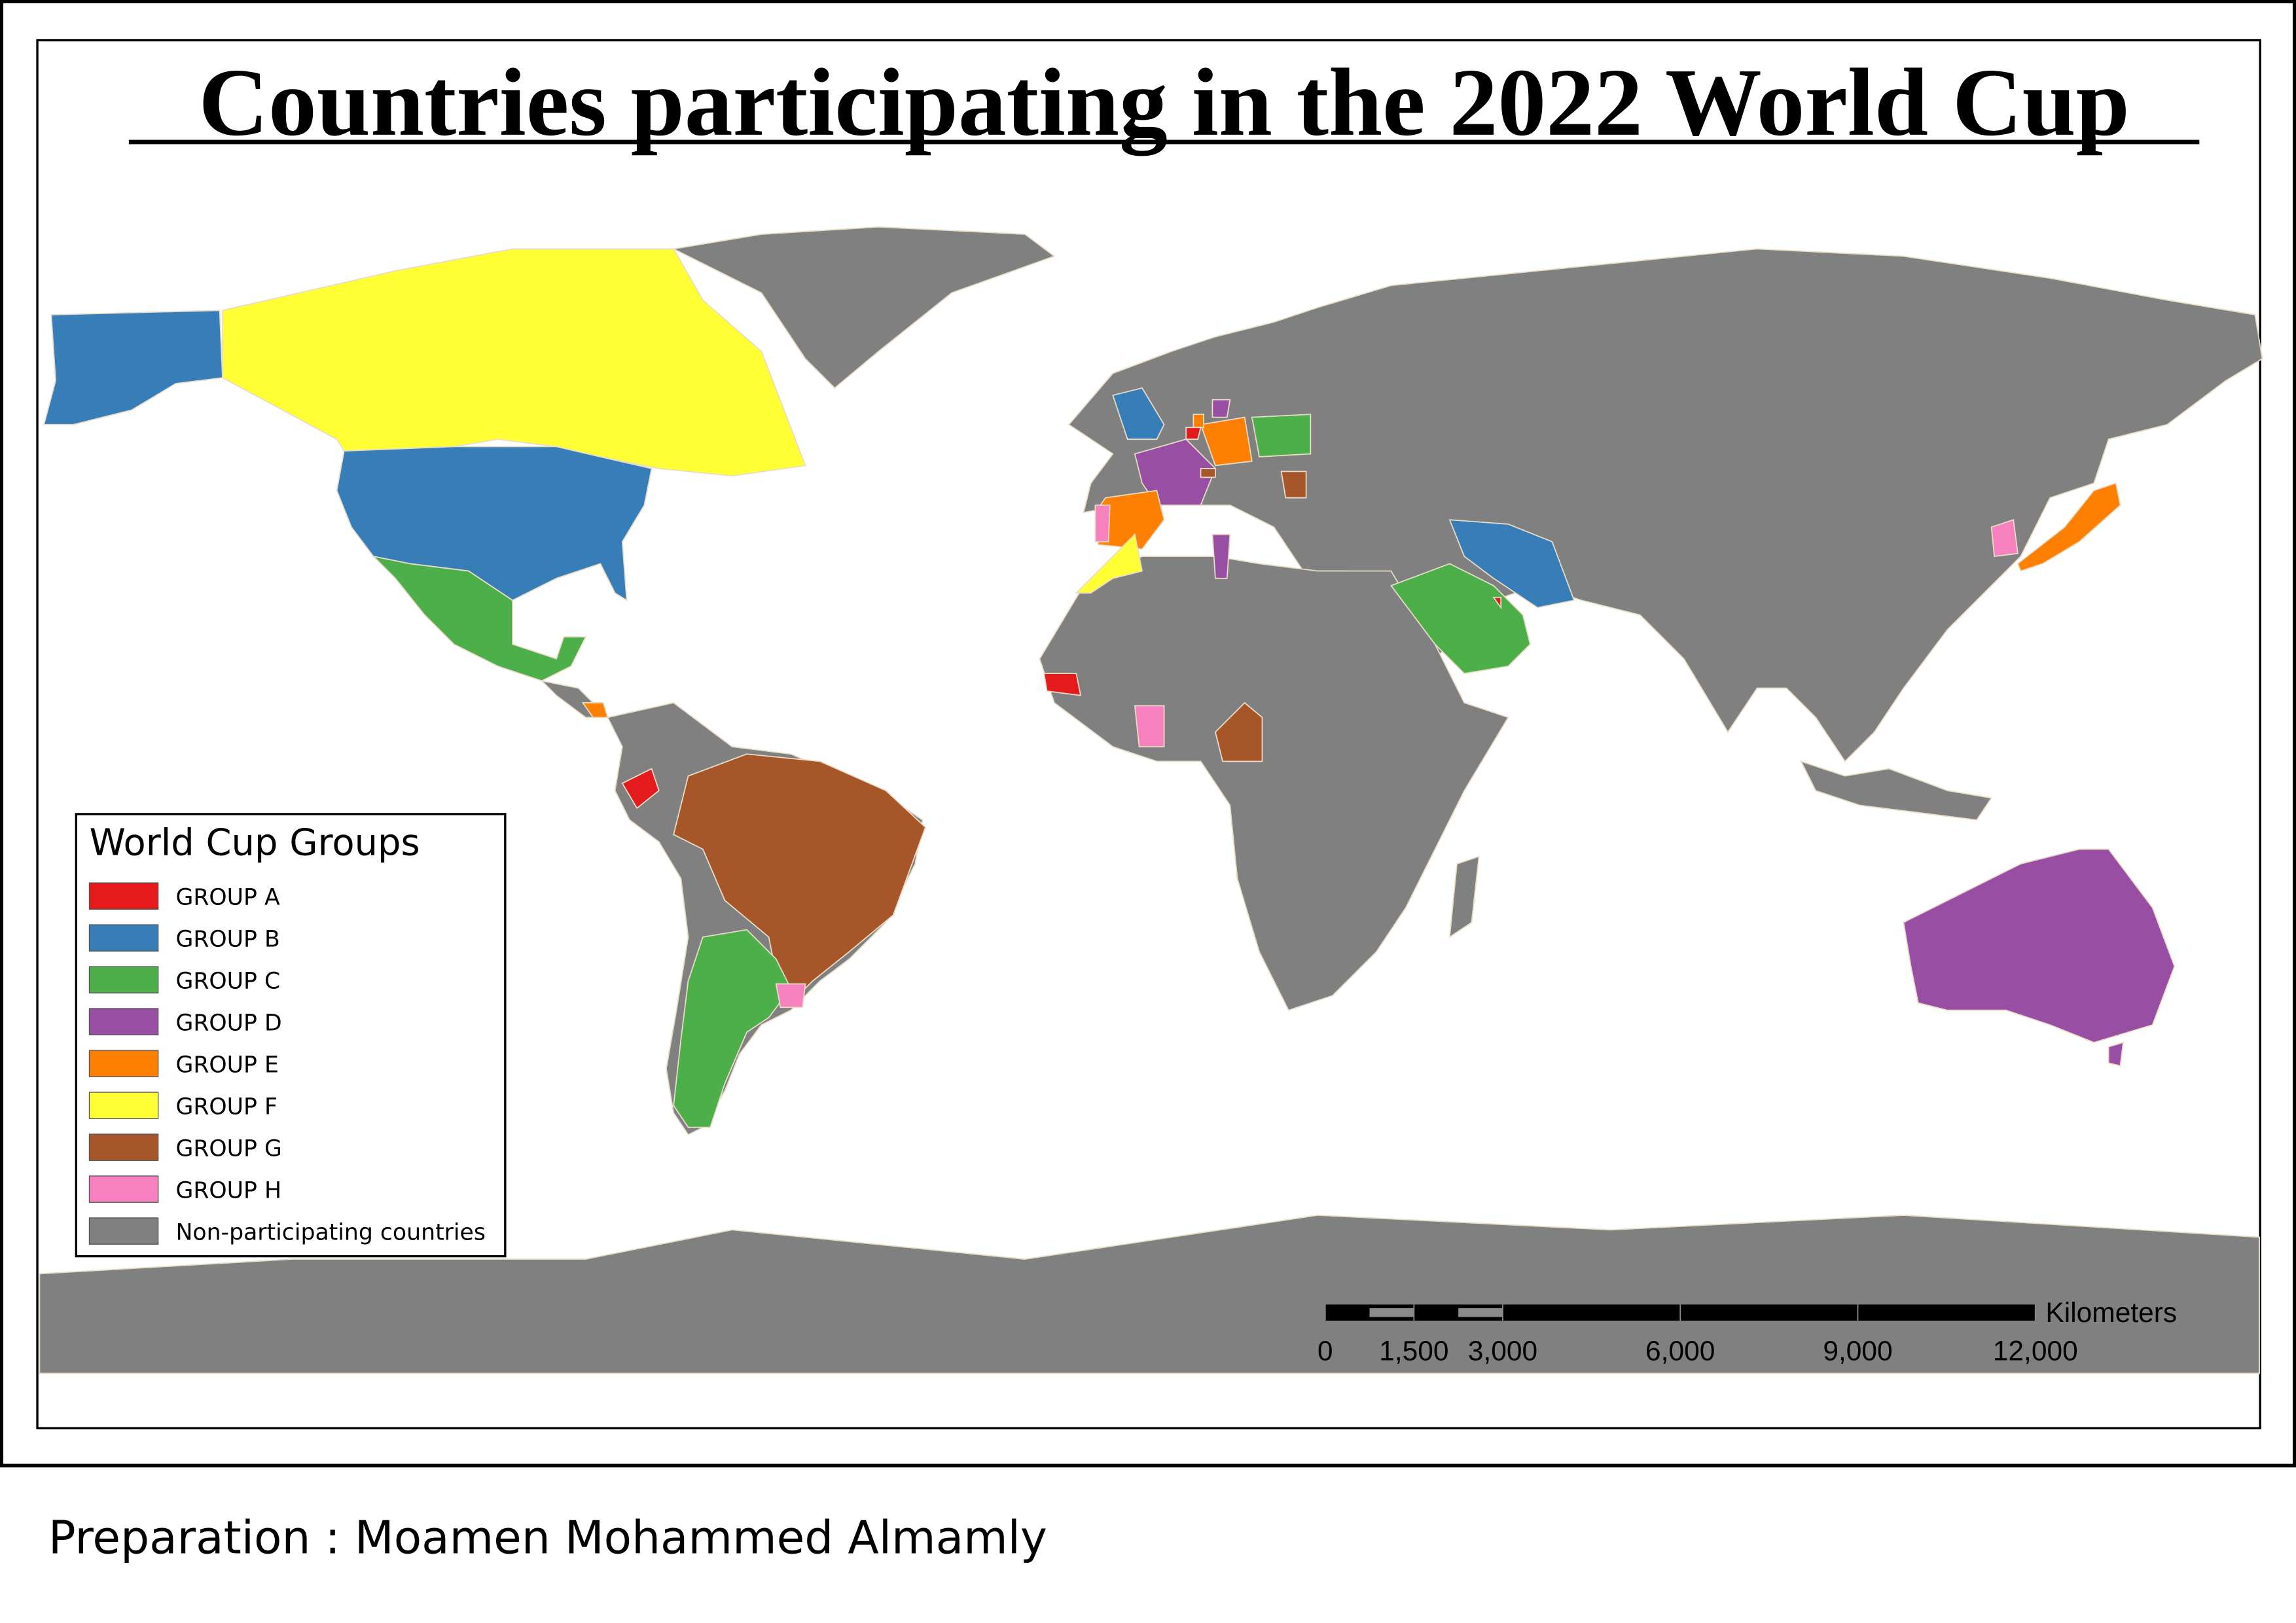 The height and width of the screenshot is (1623, 2296). I want to click on scale-label: 9,000, so click(1857, 1351).